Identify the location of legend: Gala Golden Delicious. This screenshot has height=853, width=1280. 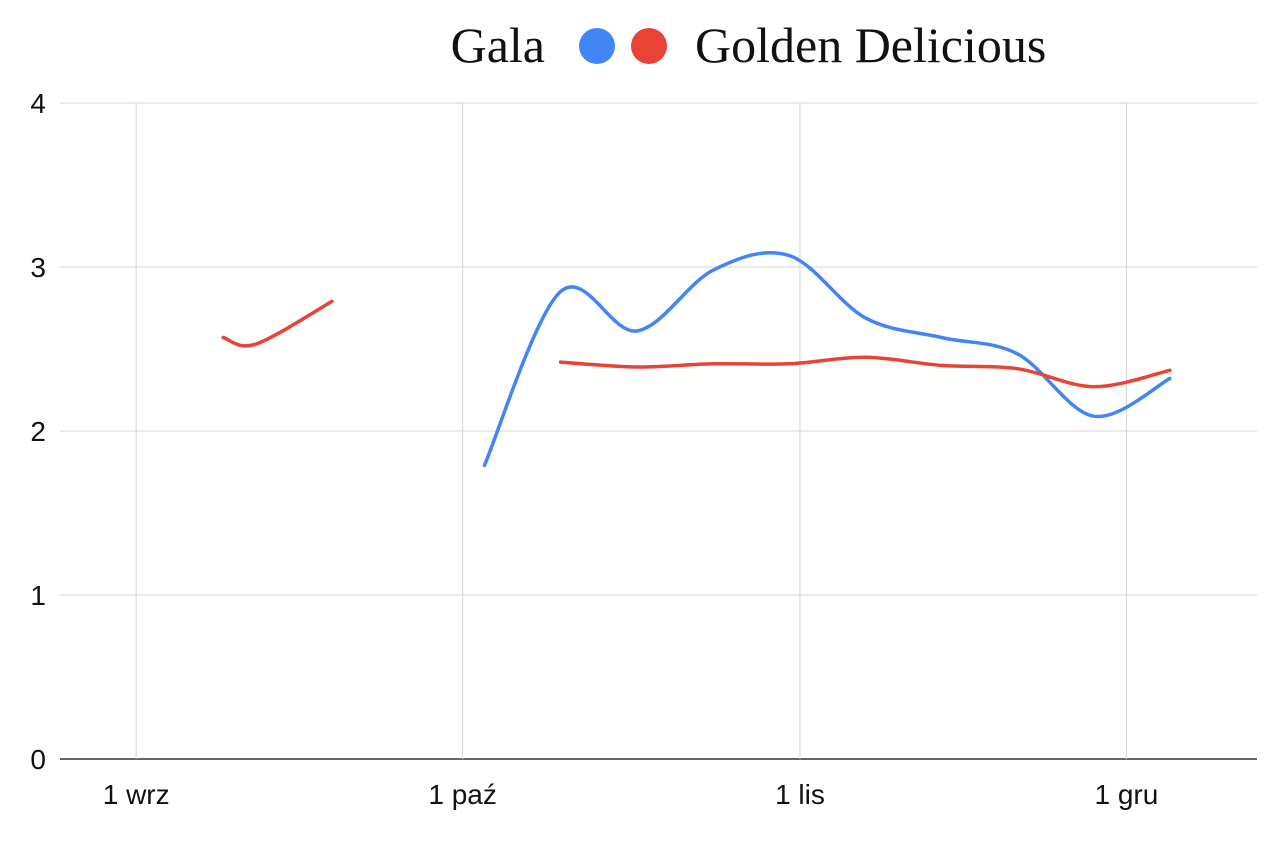
(749, 45).